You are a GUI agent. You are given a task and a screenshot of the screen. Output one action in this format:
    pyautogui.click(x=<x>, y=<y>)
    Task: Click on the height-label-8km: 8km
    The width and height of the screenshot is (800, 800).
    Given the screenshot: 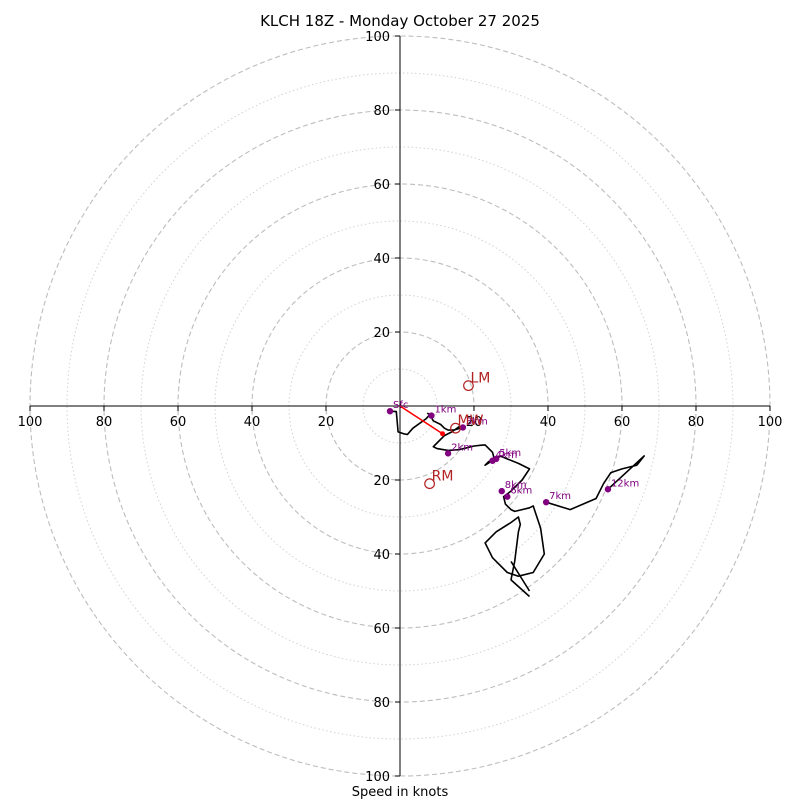 What is the action you would take?
    pyautogui.click(x=516, y=485)
    